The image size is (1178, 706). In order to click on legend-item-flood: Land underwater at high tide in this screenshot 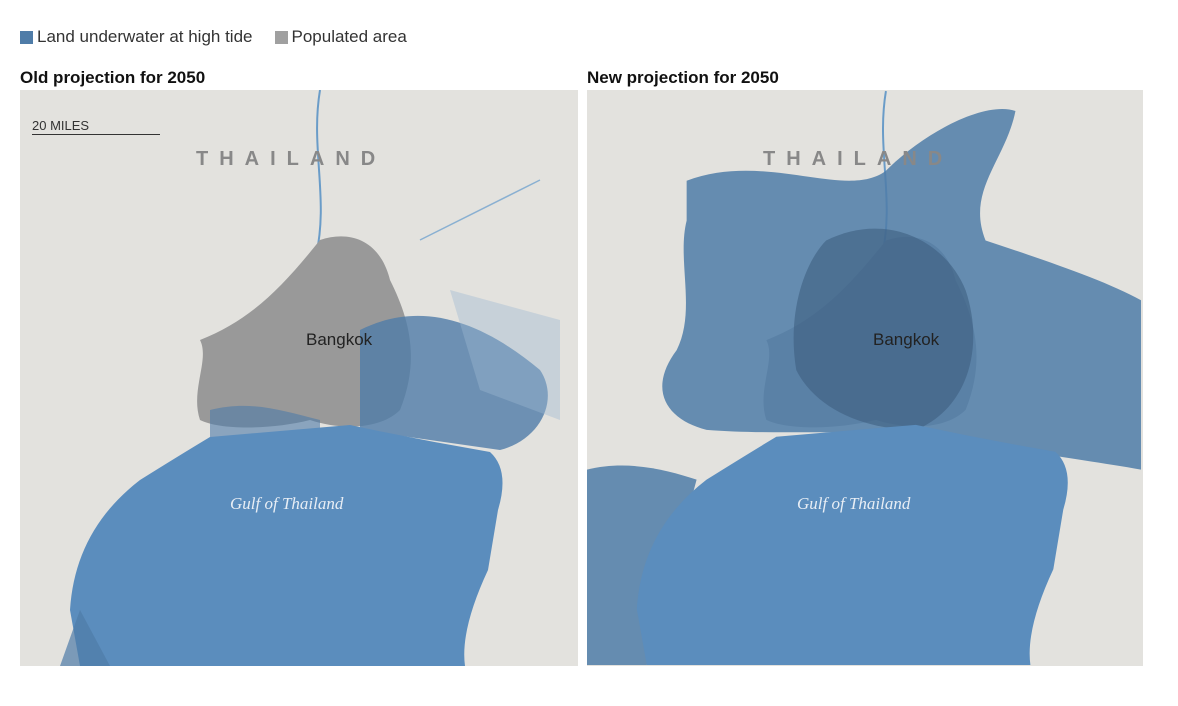, I will do `click(136, 37)`.